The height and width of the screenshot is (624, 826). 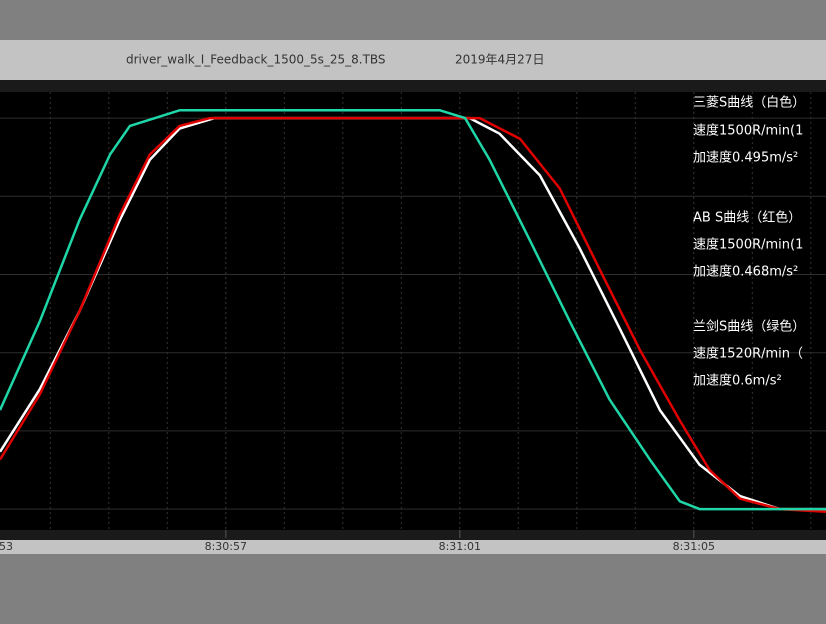 What do you see at coordinates (745, 272) in the screenshot?
I see `annotation: 加速度0.468m/s²` at bounding box center [745, 272].